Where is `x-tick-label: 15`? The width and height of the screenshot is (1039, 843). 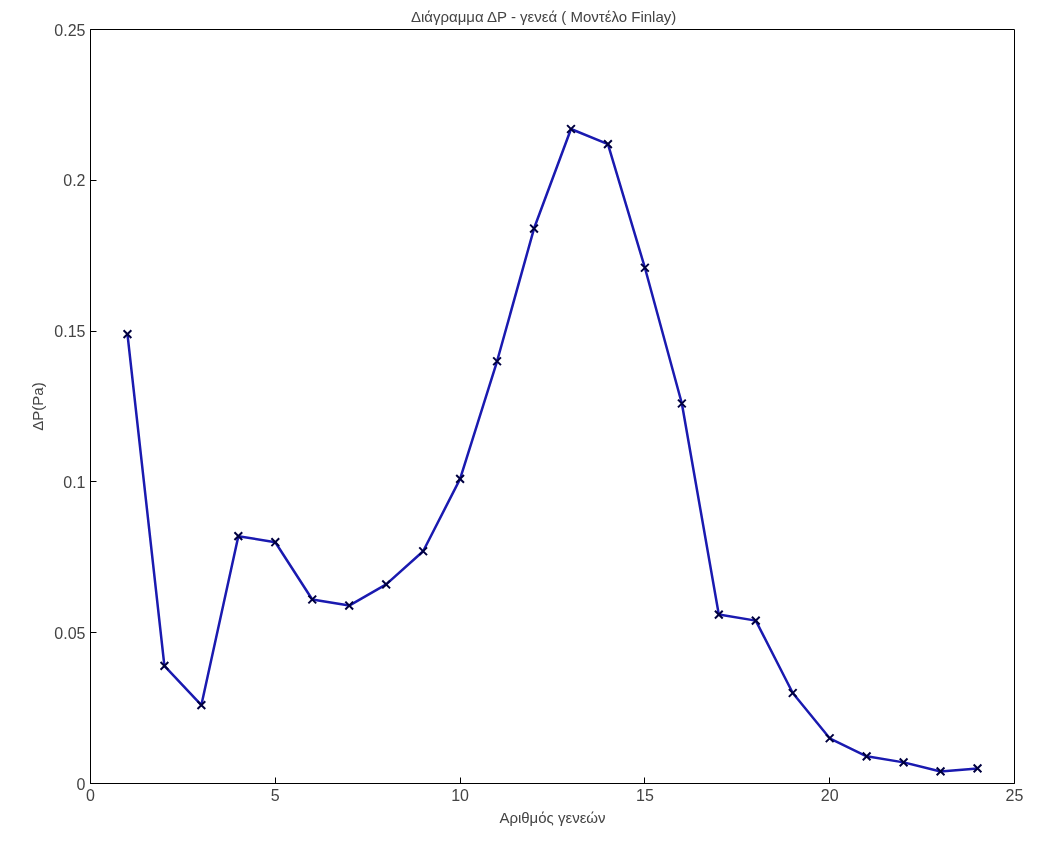 x-tick-label: 15 is located at coordinates (645, 795).